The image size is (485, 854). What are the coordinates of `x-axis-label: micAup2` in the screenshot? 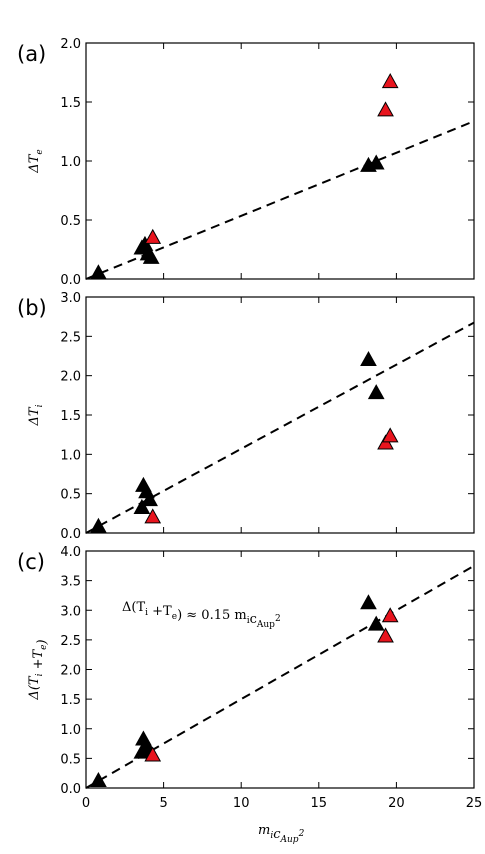 It's located at (281, 834).